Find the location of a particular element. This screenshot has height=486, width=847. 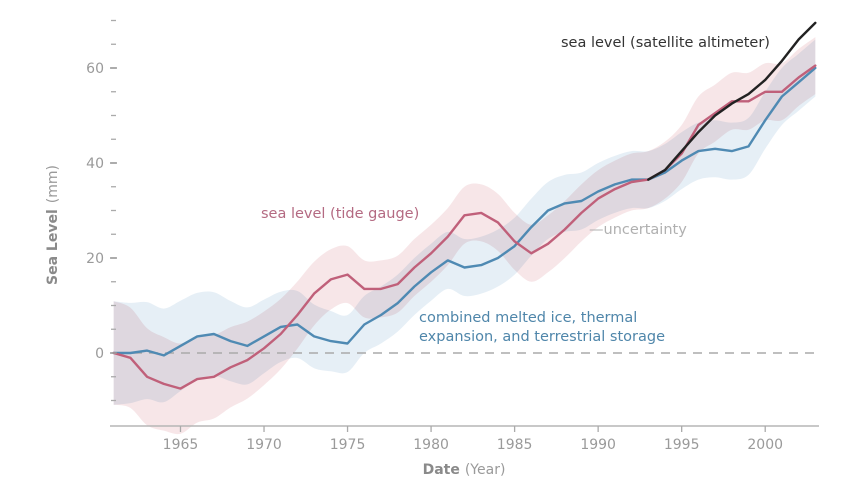

series-line-satellite-altimeter is located at coordinates (732, 101).